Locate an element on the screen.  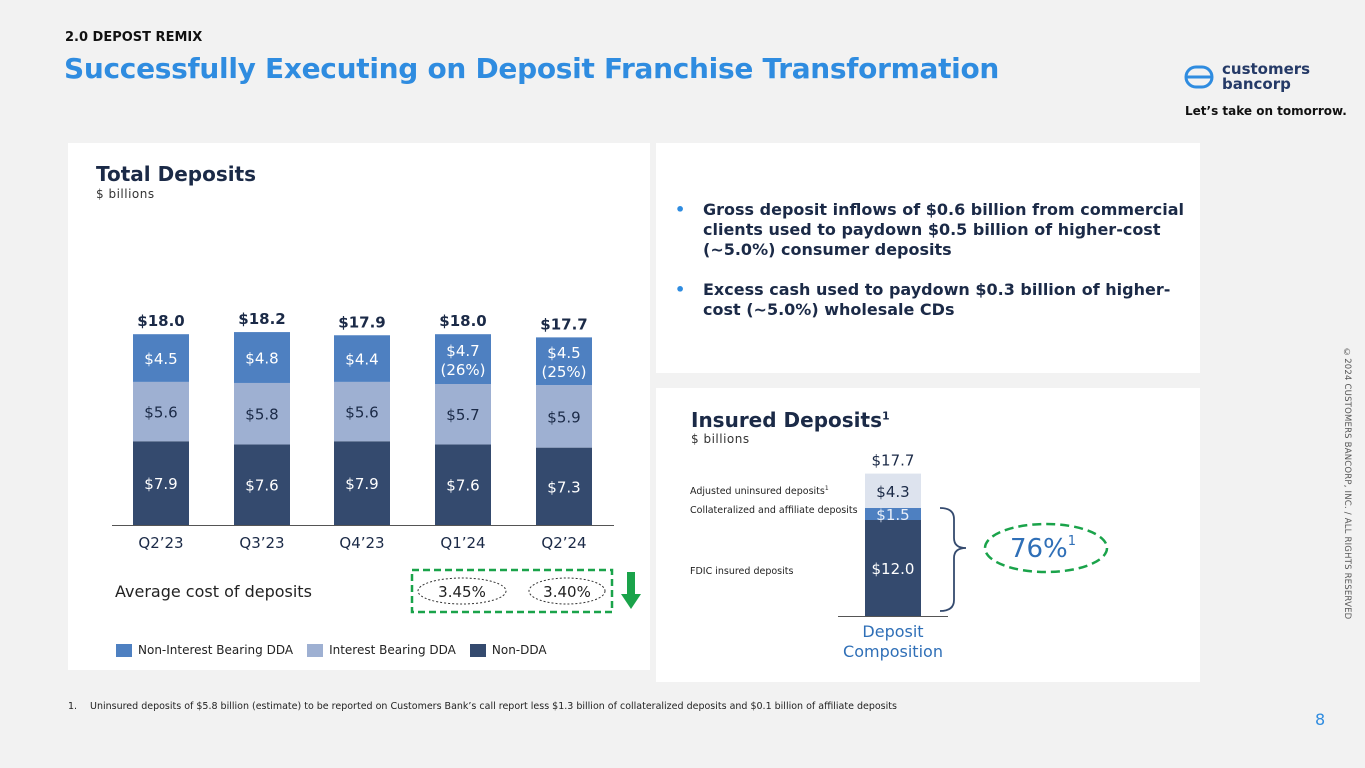
total-deposits-title: Total Deposits is located at coordinates (176, 174).